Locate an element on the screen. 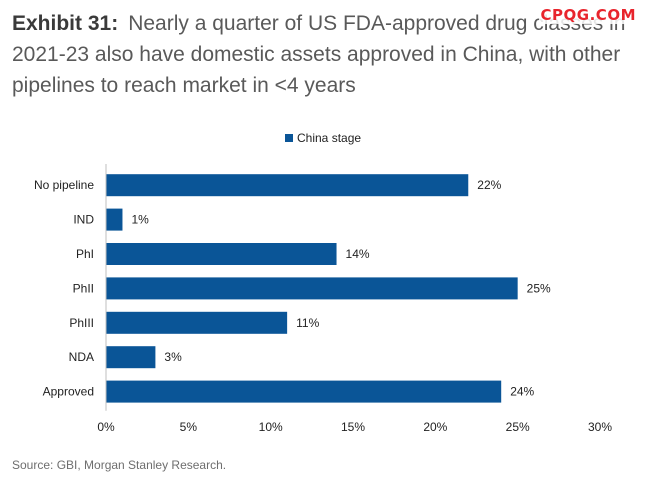  x-tick-label: 5% is located at coordinates (189, 427).